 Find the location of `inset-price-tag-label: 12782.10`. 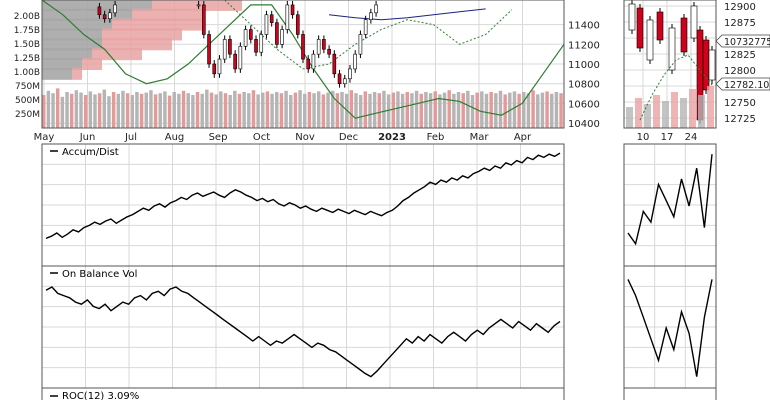

inset-price-tag-label: 12782.10 is located at coordinates (746, 85).